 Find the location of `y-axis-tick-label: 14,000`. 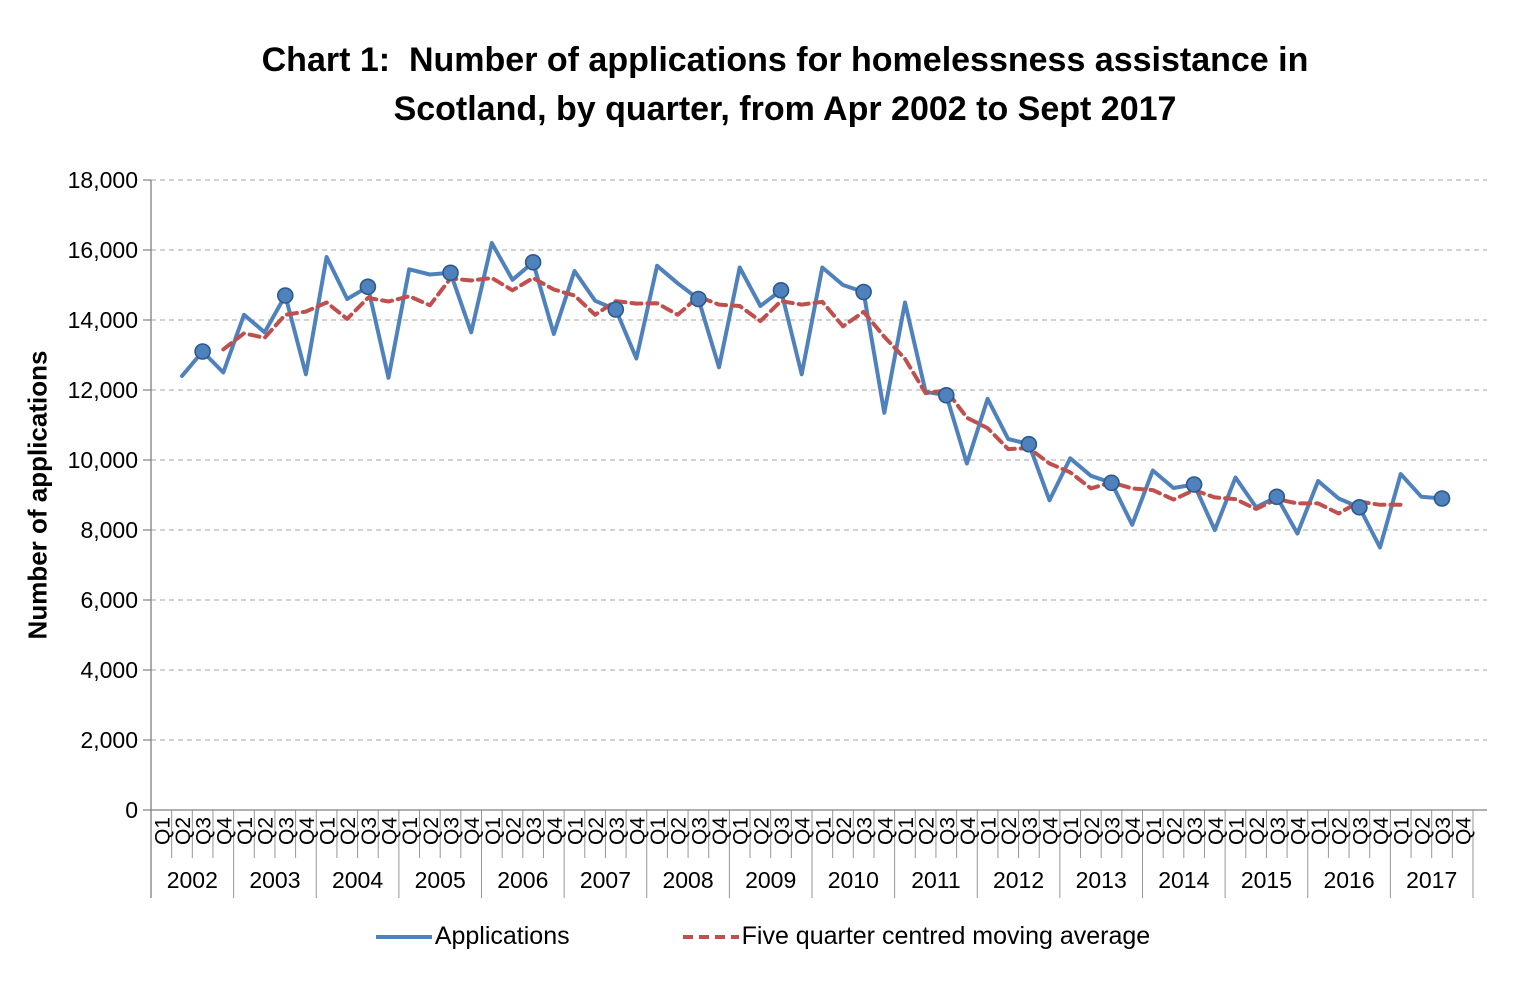

y-axis-tick-label: 14,000 is located at coordinates (103, 320).